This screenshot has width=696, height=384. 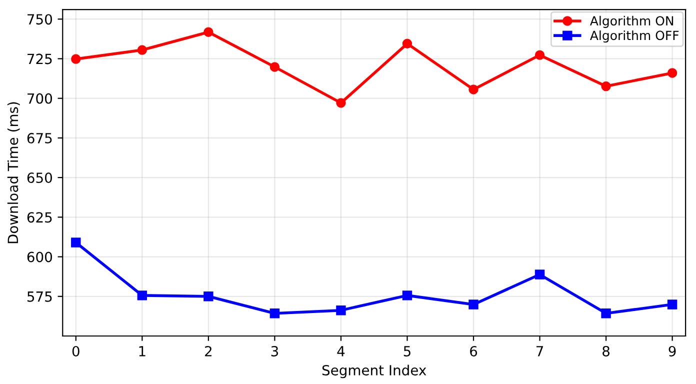 What do you see at coordinates (76, 351) in the screenshot?
I see `x-tick-label: 0` at bounding box center [76, 351].